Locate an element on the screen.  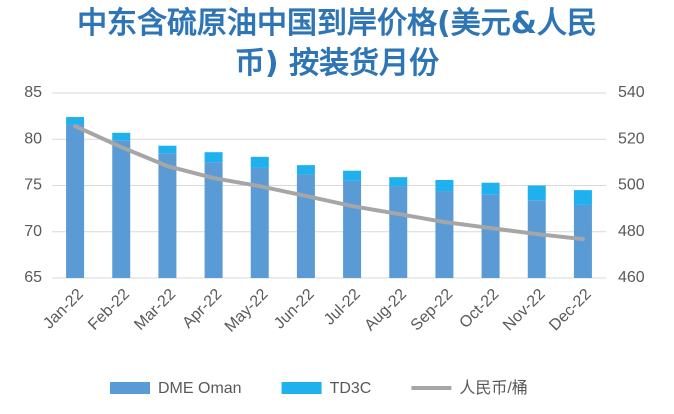
y2-tick-label: 460 is located at coordinates (631, 277).